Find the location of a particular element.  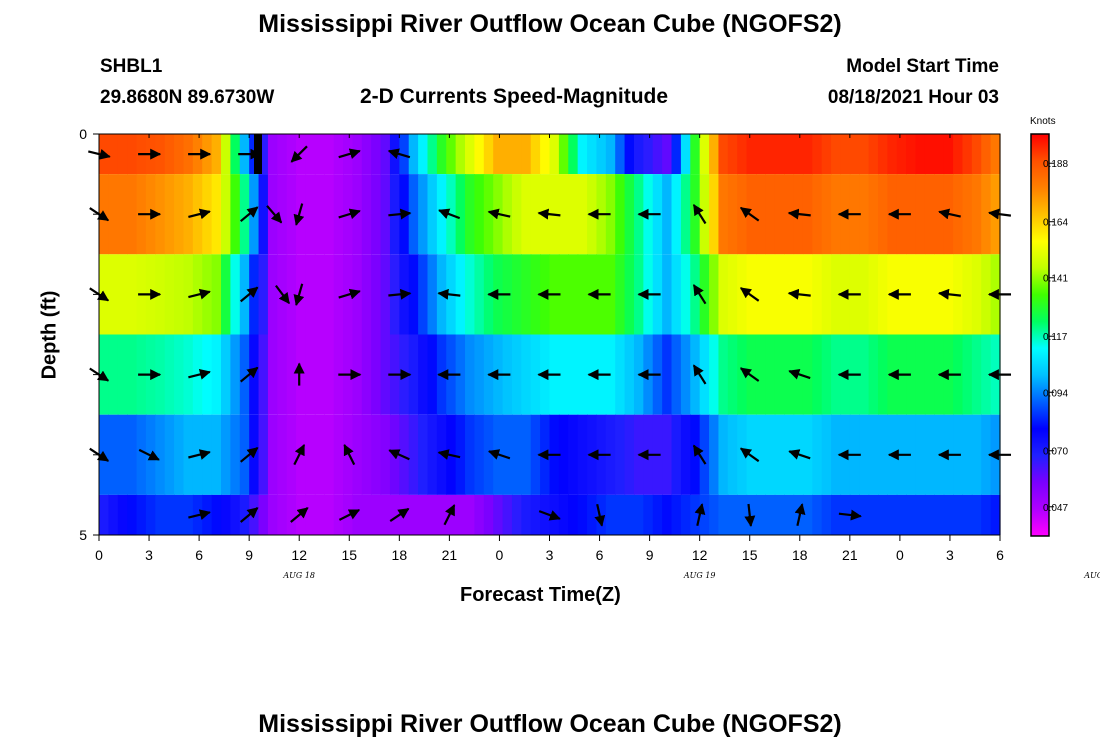

x-tick-label: 0 is located at coordinates (99, 555).